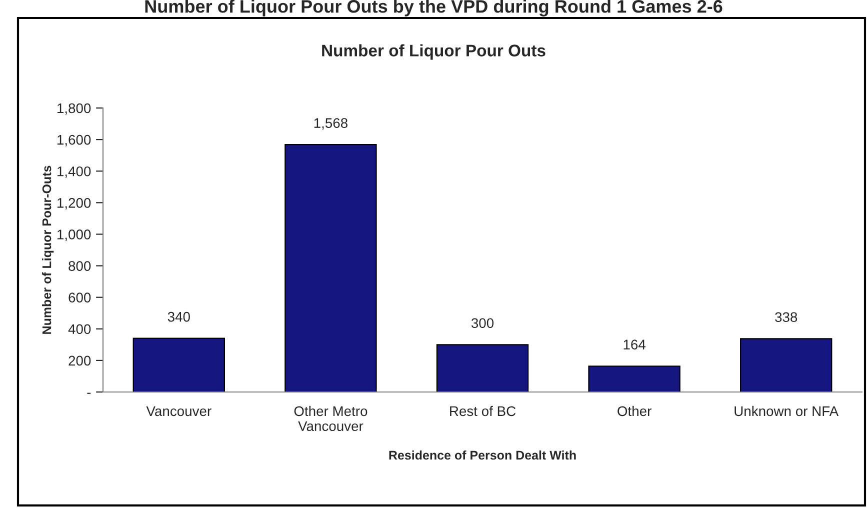 This screenshot has width=867, height=508. Describe the element at coordinates (786, 411) in the screenshot. I see `x-tick-label: Unknown or NFA` at that location.